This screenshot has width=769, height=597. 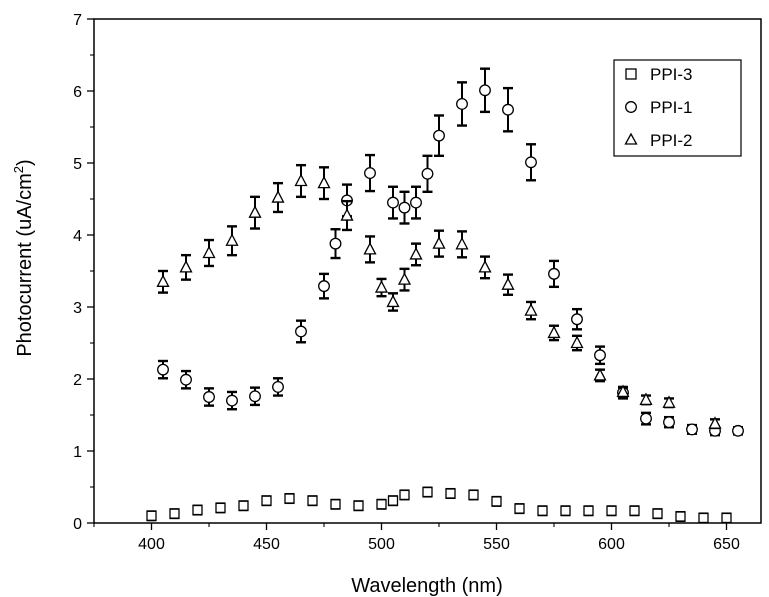 I want to click on x-axis: 400 450 500 550 600 650, so click(x=416, y=538).